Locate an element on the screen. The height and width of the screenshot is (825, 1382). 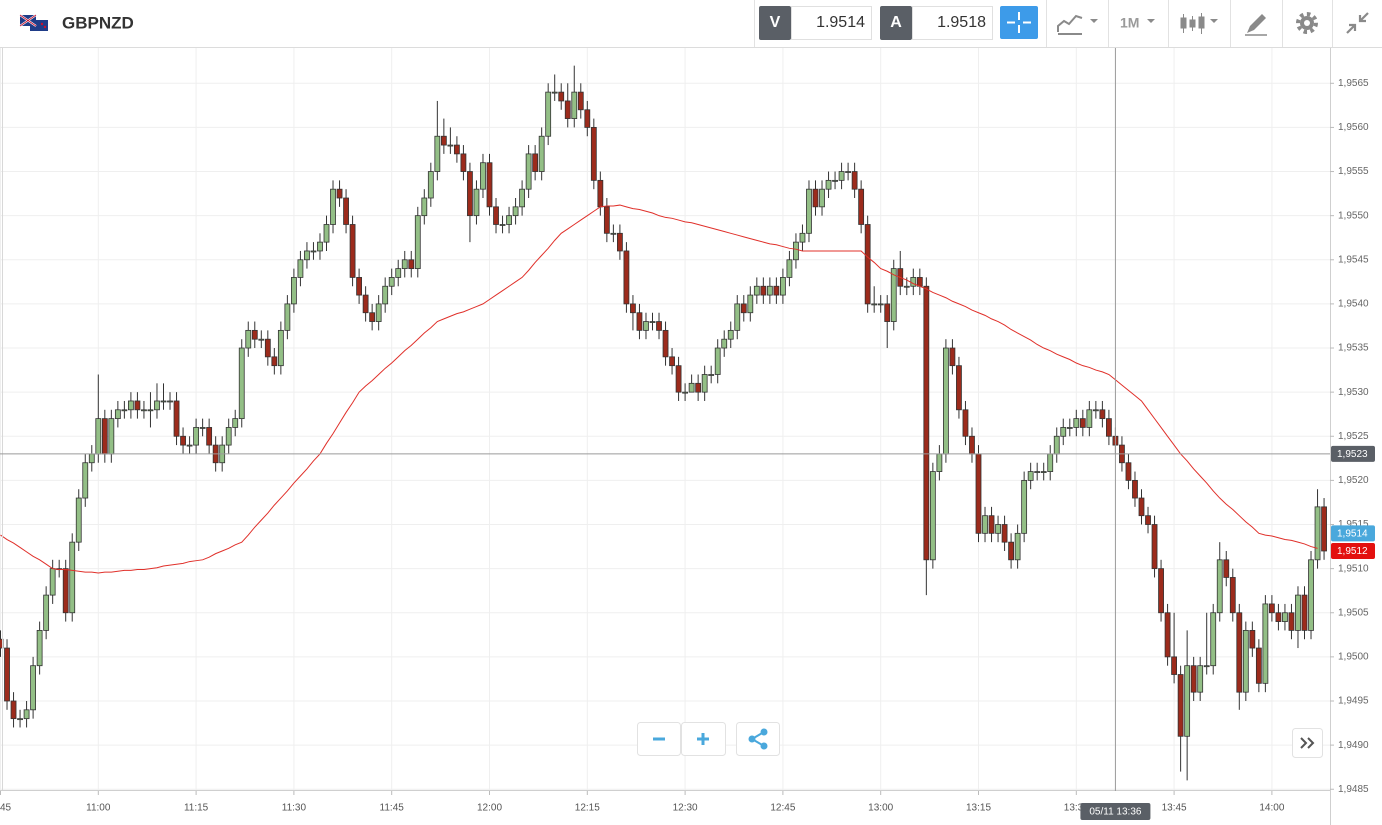
ask-label: A is located at coordinates (896, 22).